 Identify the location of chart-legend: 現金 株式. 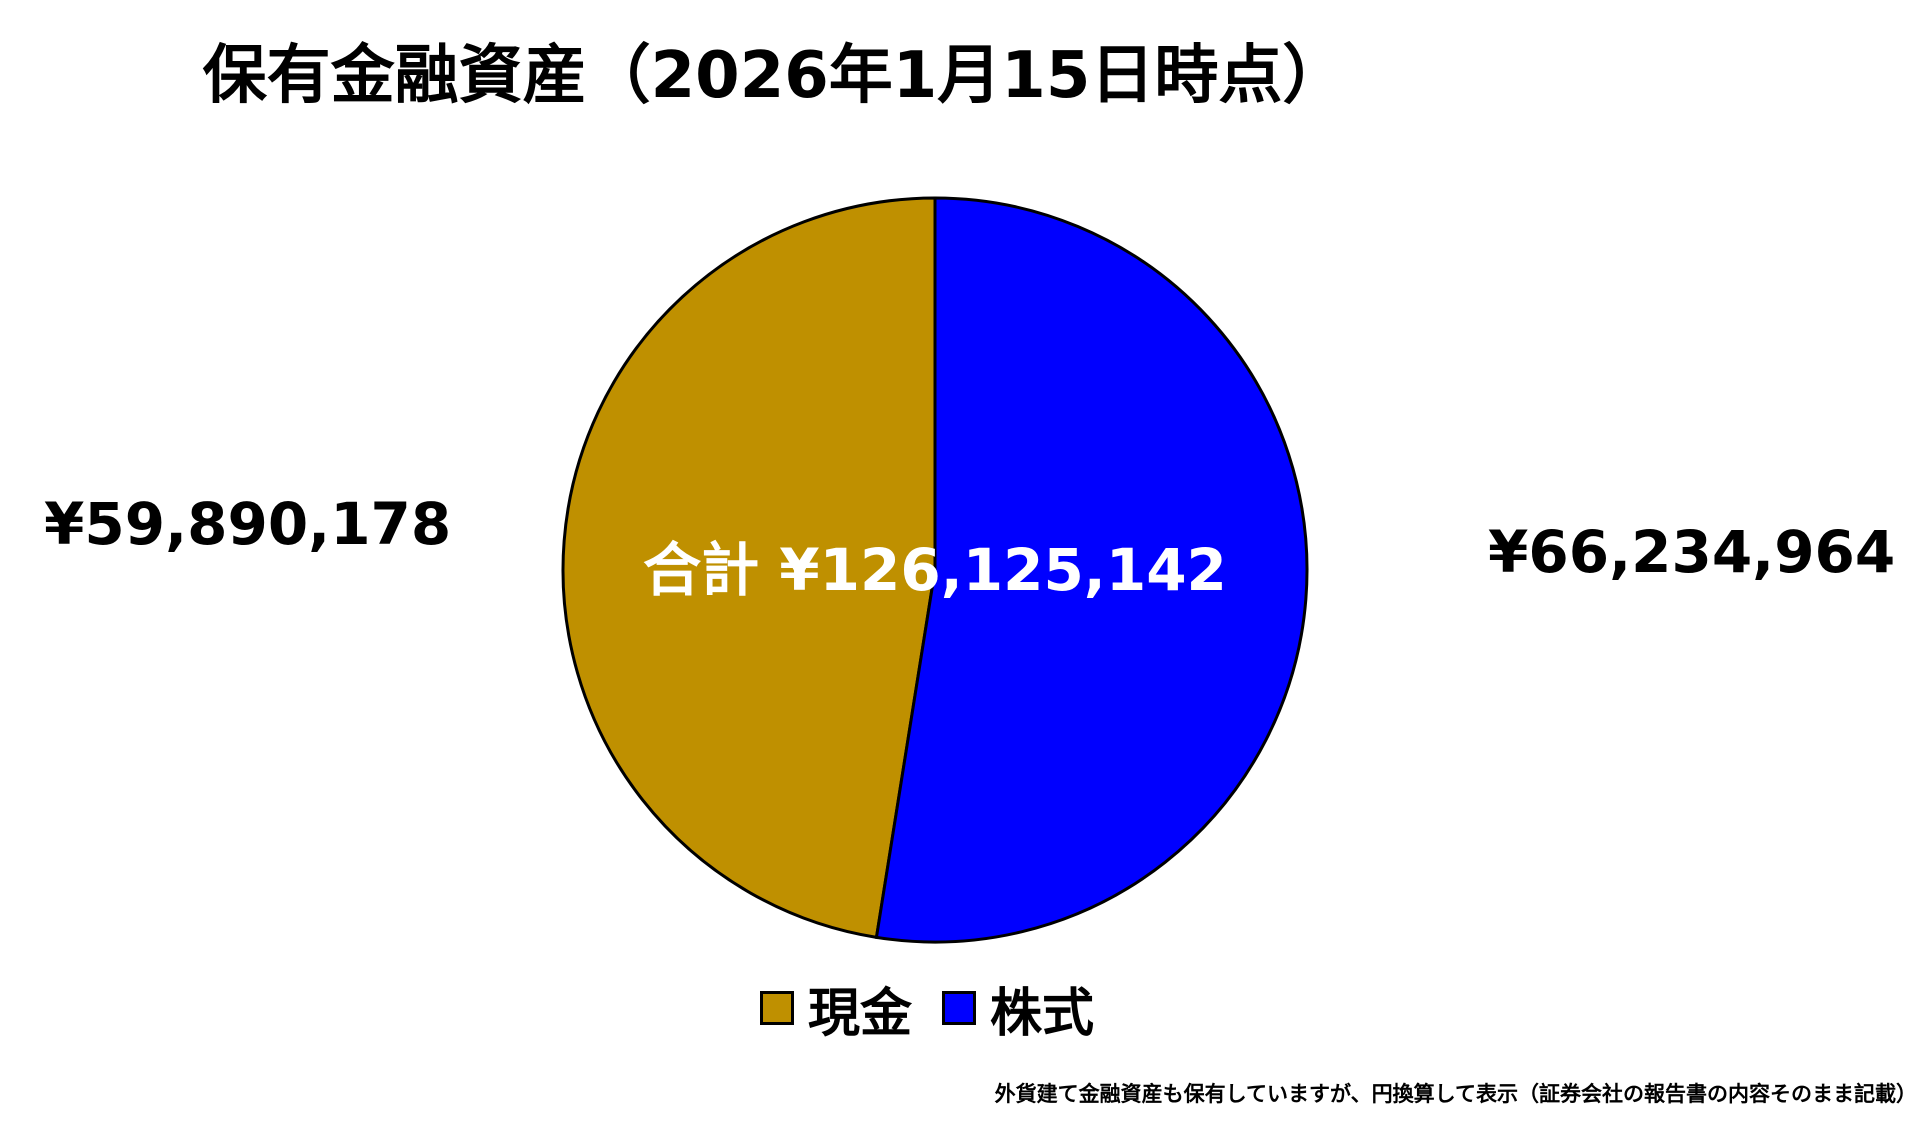
(927, 1011).